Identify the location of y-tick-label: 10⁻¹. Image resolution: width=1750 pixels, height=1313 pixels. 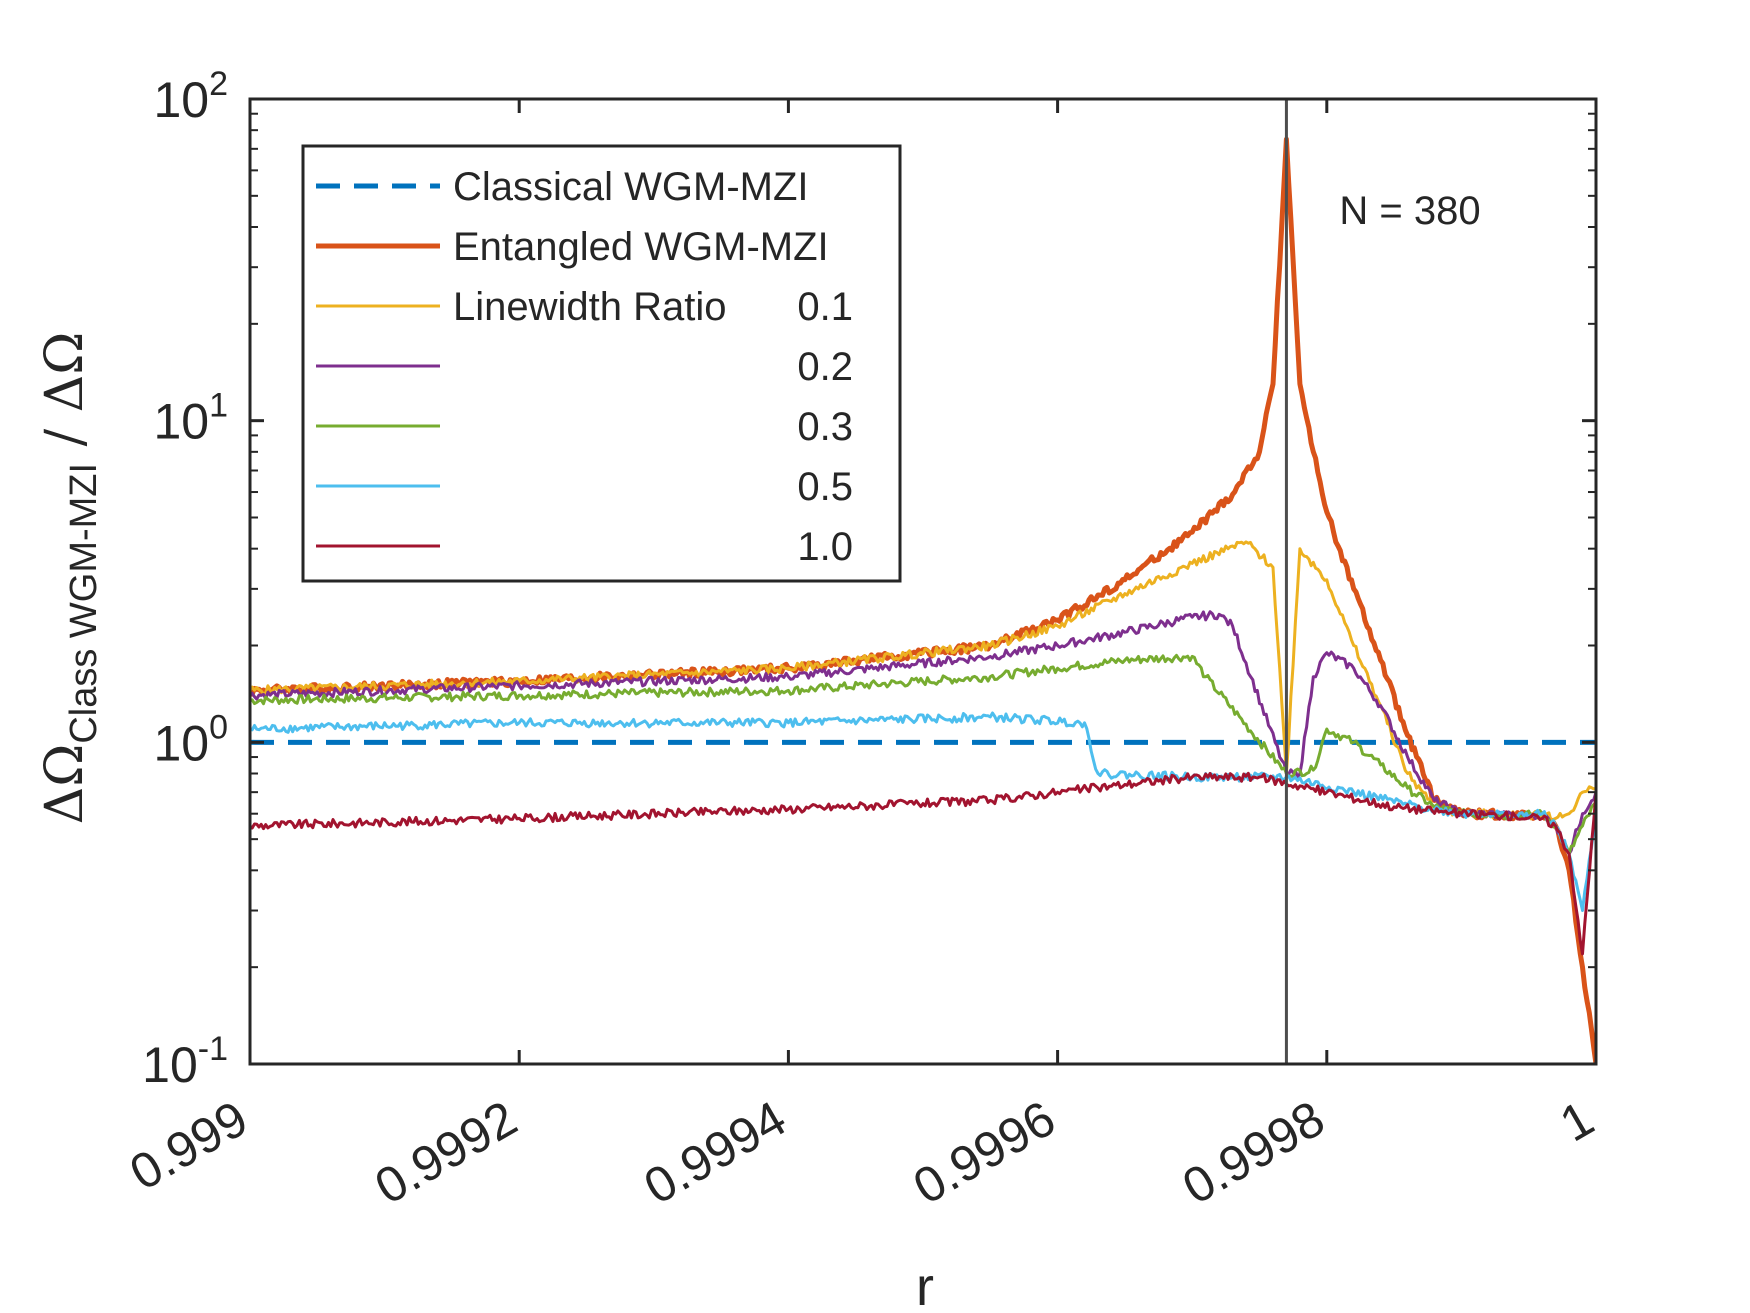
(185, 1061).